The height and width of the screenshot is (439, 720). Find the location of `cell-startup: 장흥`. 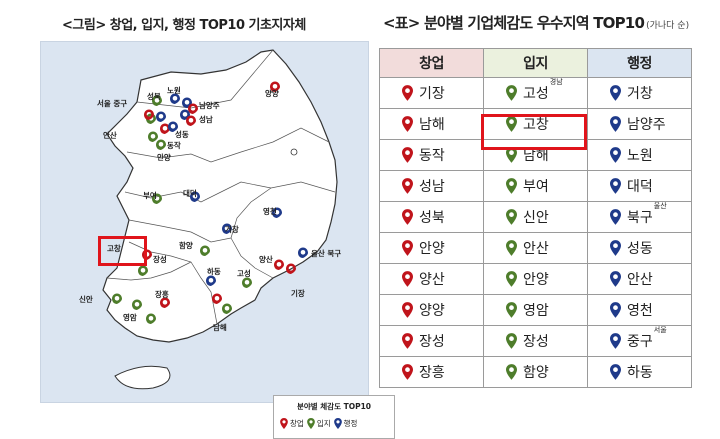

cell-startup: 장흥 is located at coordinates (431, 372).